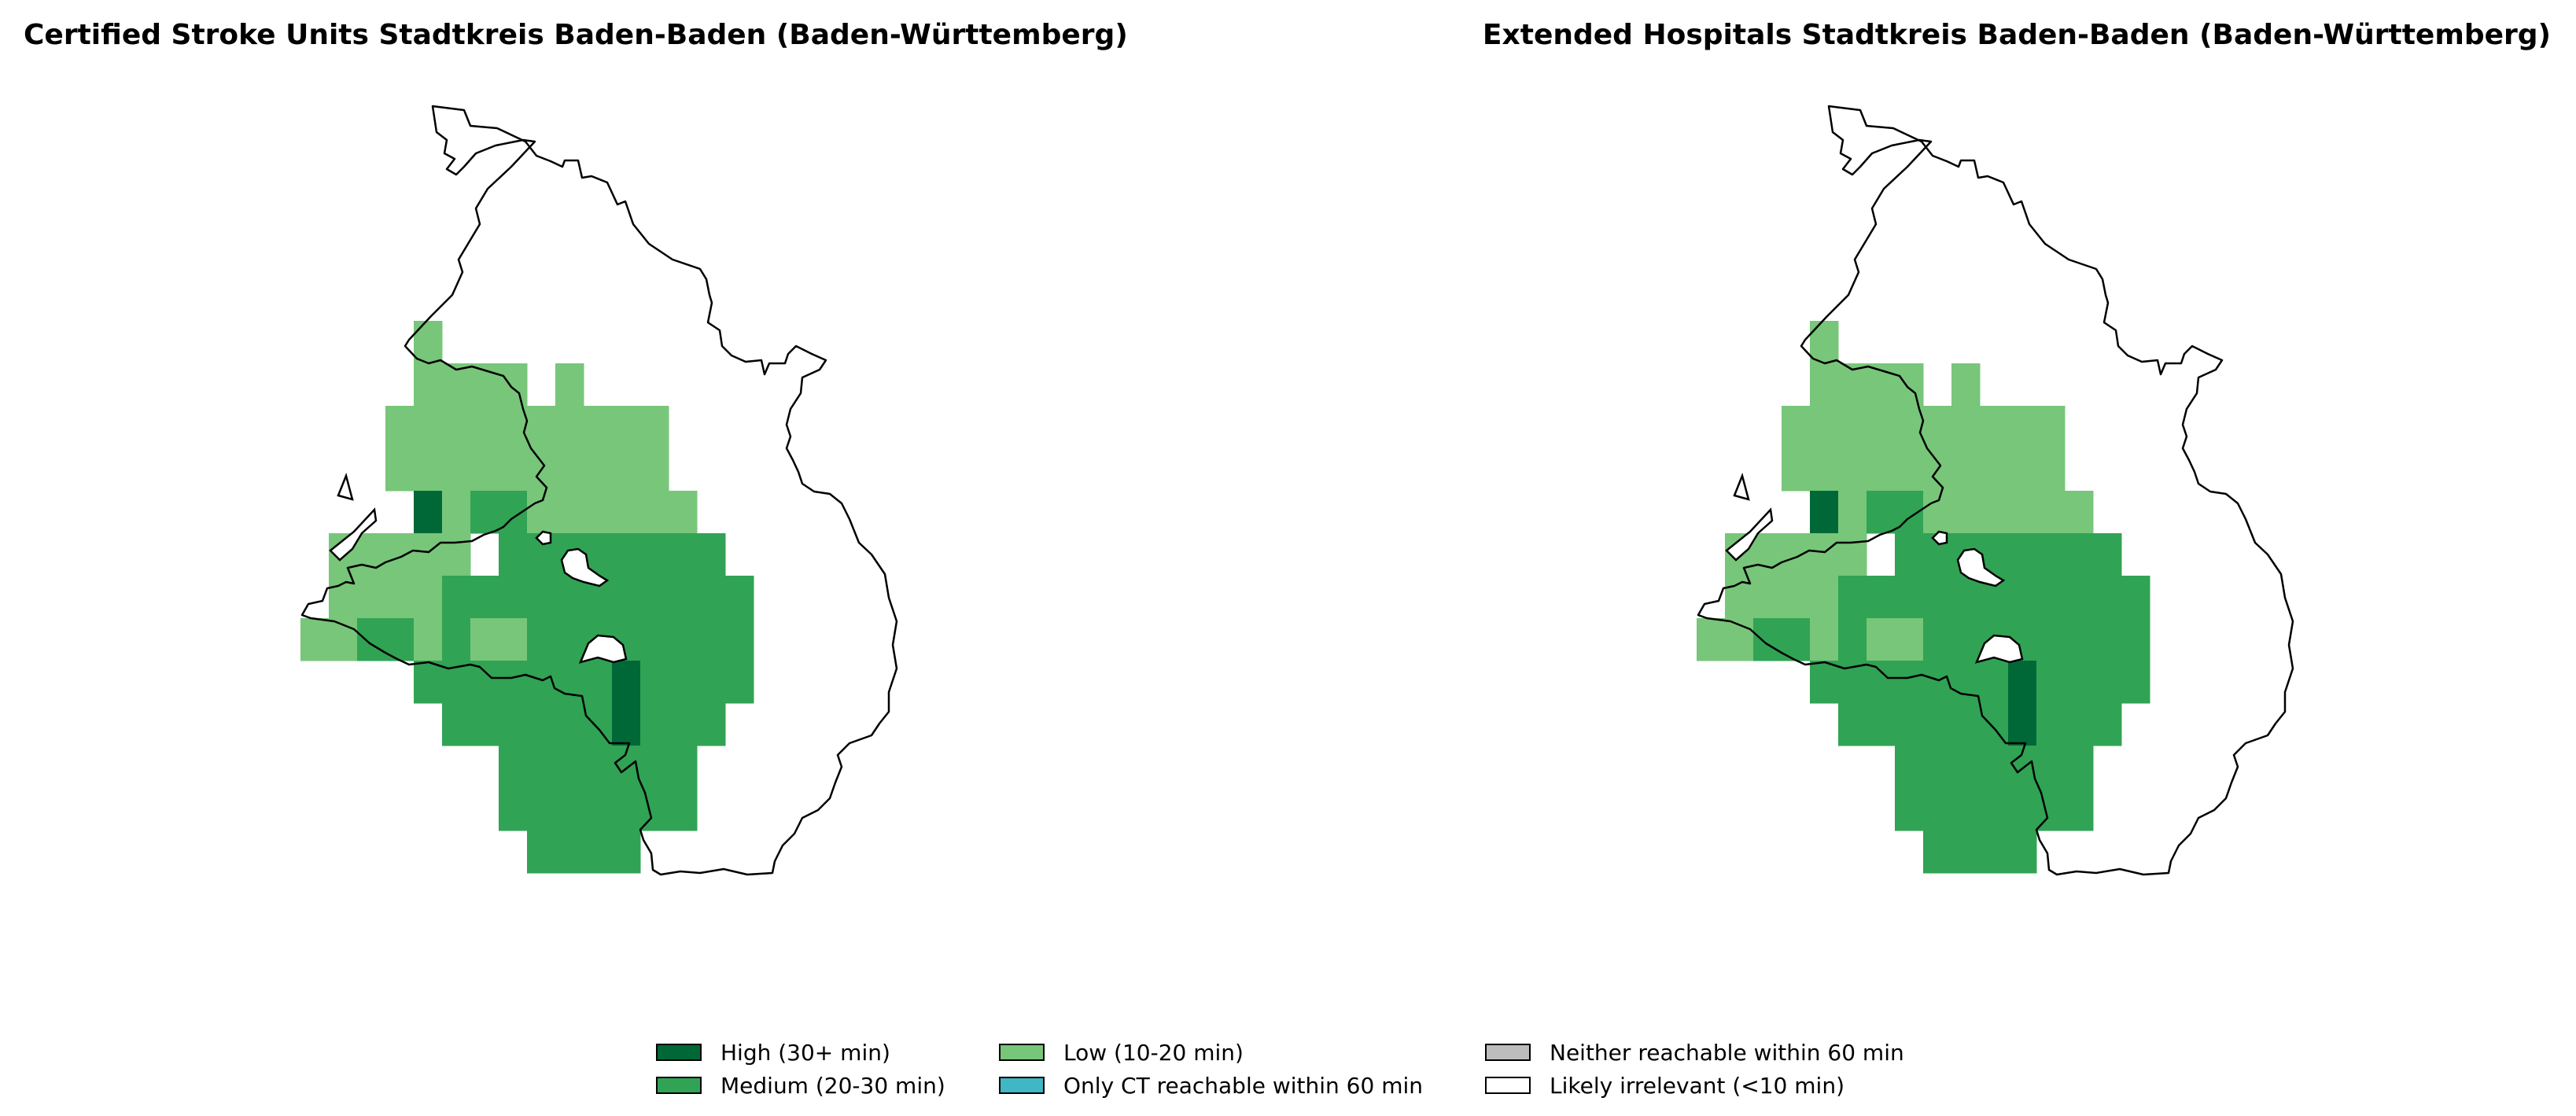 This screenshot has width=2576, height=1116. I want to click on legend-label: Low (10-20 min), so click(1153, 1052).